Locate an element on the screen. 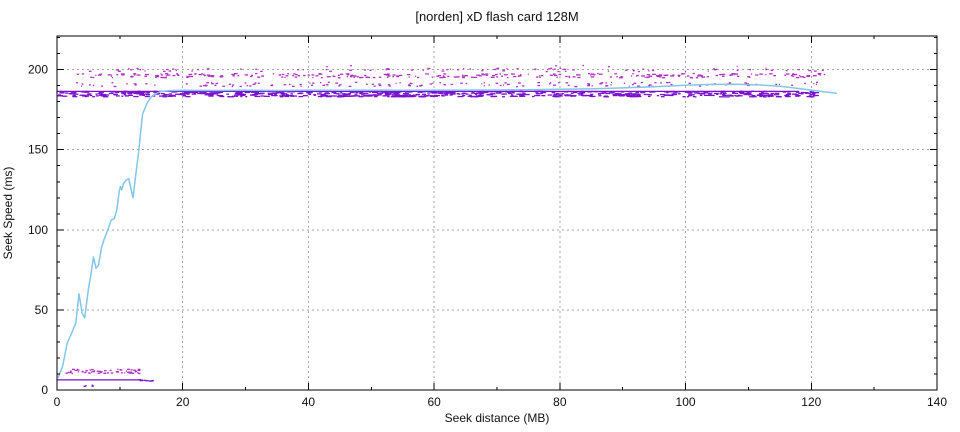  seek-samples-outliers-203ms is located at coordinates (532, 66).